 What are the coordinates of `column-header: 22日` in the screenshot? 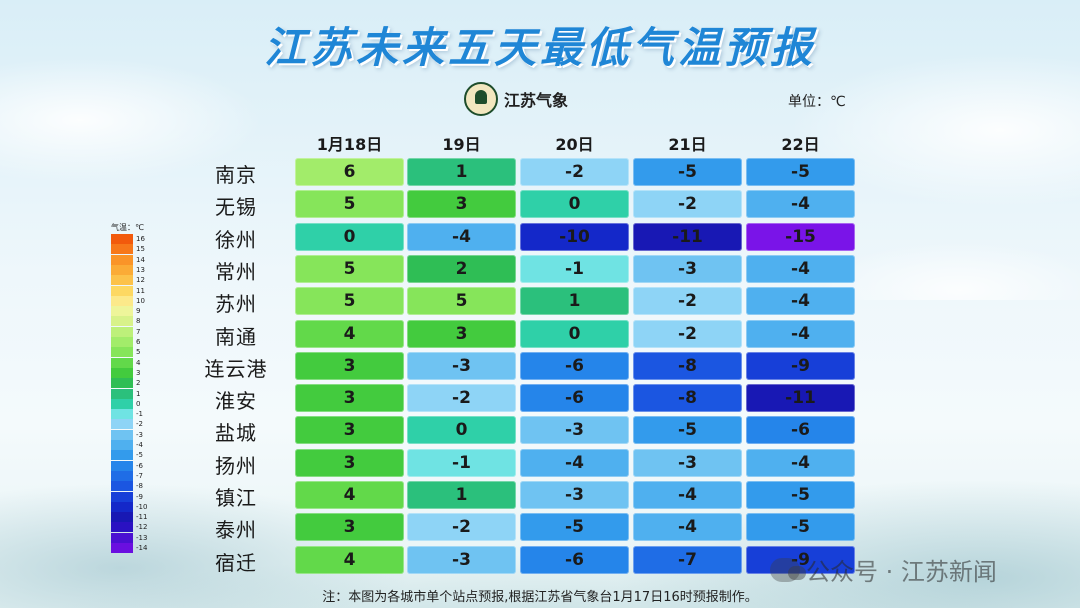 It's located at (800, 144).